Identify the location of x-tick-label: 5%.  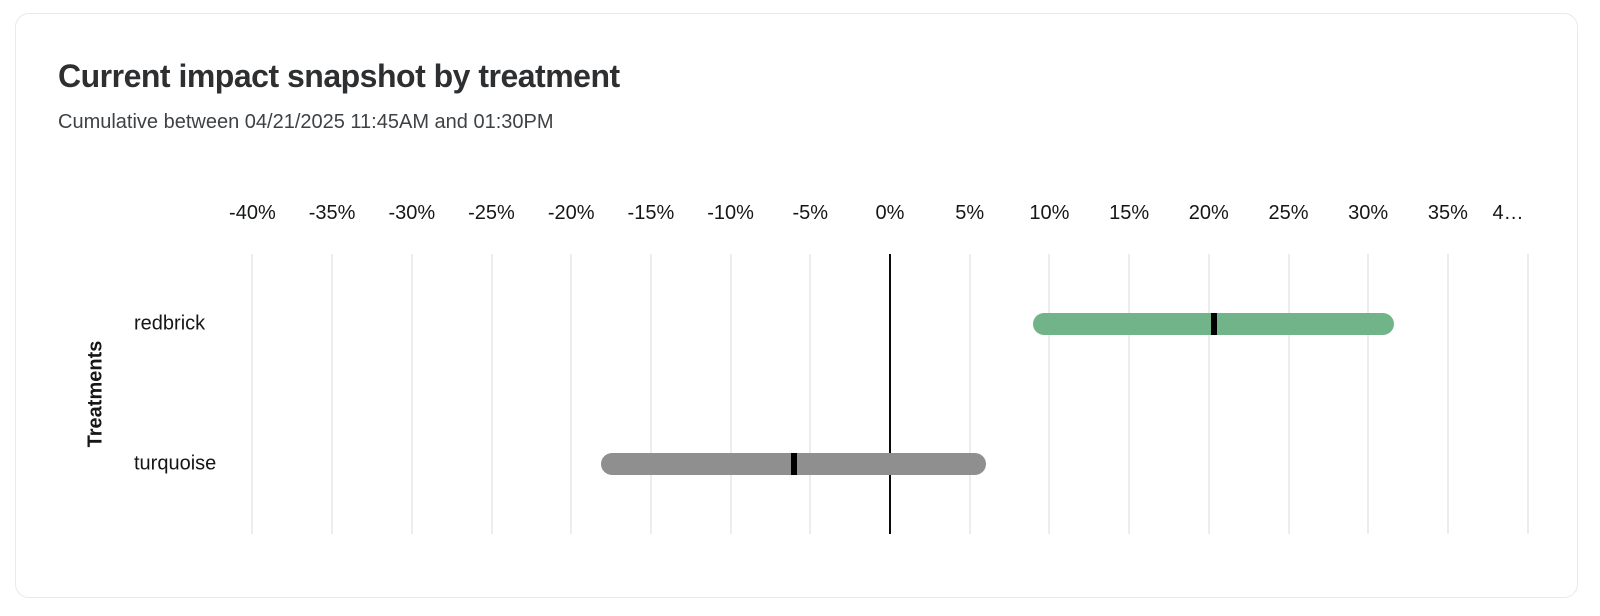
(970, 213).